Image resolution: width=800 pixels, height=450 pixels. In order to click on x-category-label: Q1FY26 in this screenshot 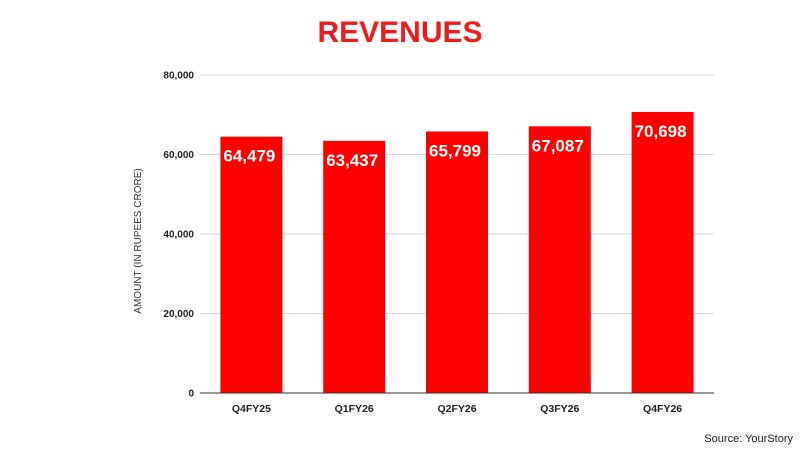, I will do `click(354, 409)`.